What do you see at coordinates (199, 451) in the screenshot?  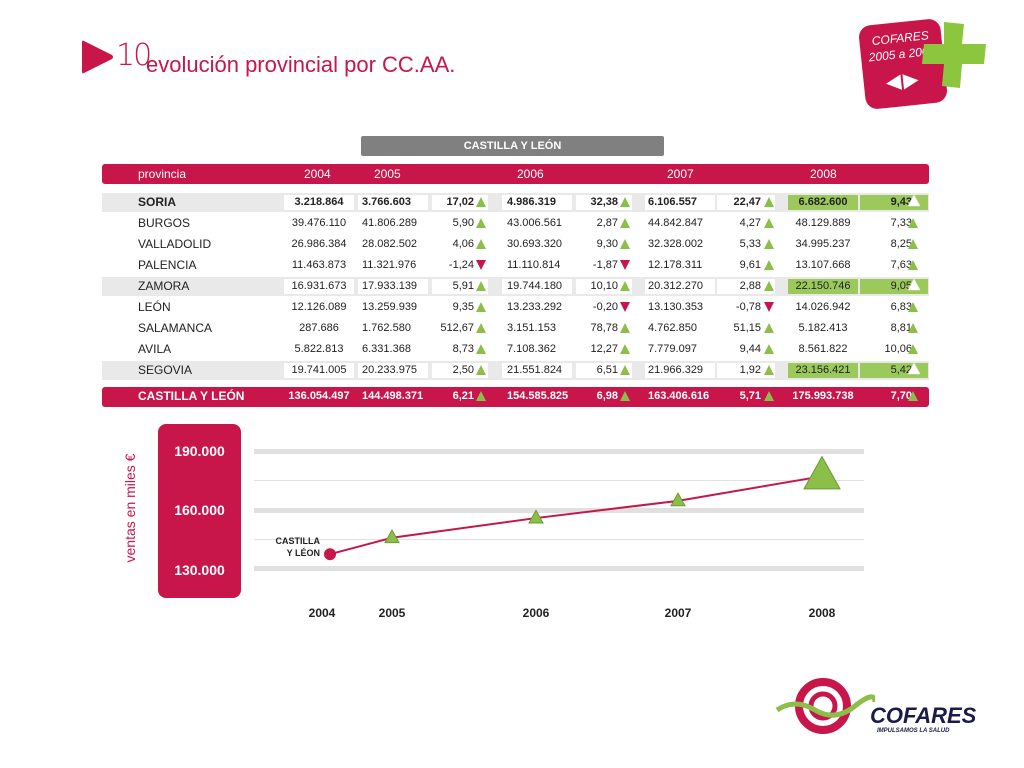 I see `y-tick-label: 190.000` at bounding box center [199, 451].